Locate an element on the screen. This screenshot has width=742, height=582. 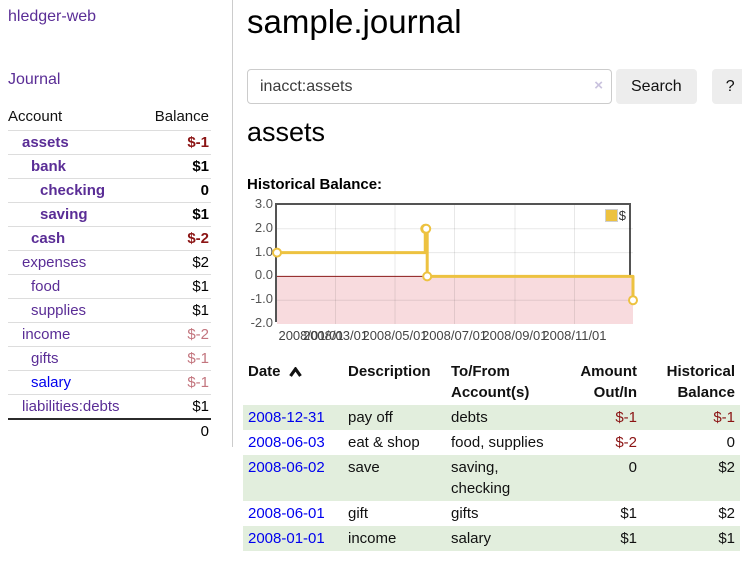
search-row: × Search ? is located at coordinates (494, 86).